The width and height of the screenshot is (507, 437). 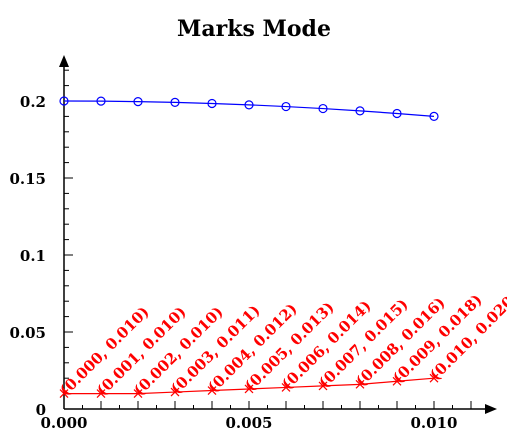 What do you see at coordinates (254, 29) in the screenshot?
I see `chart-title: Marks Mode` at bounding box center [254, 29].